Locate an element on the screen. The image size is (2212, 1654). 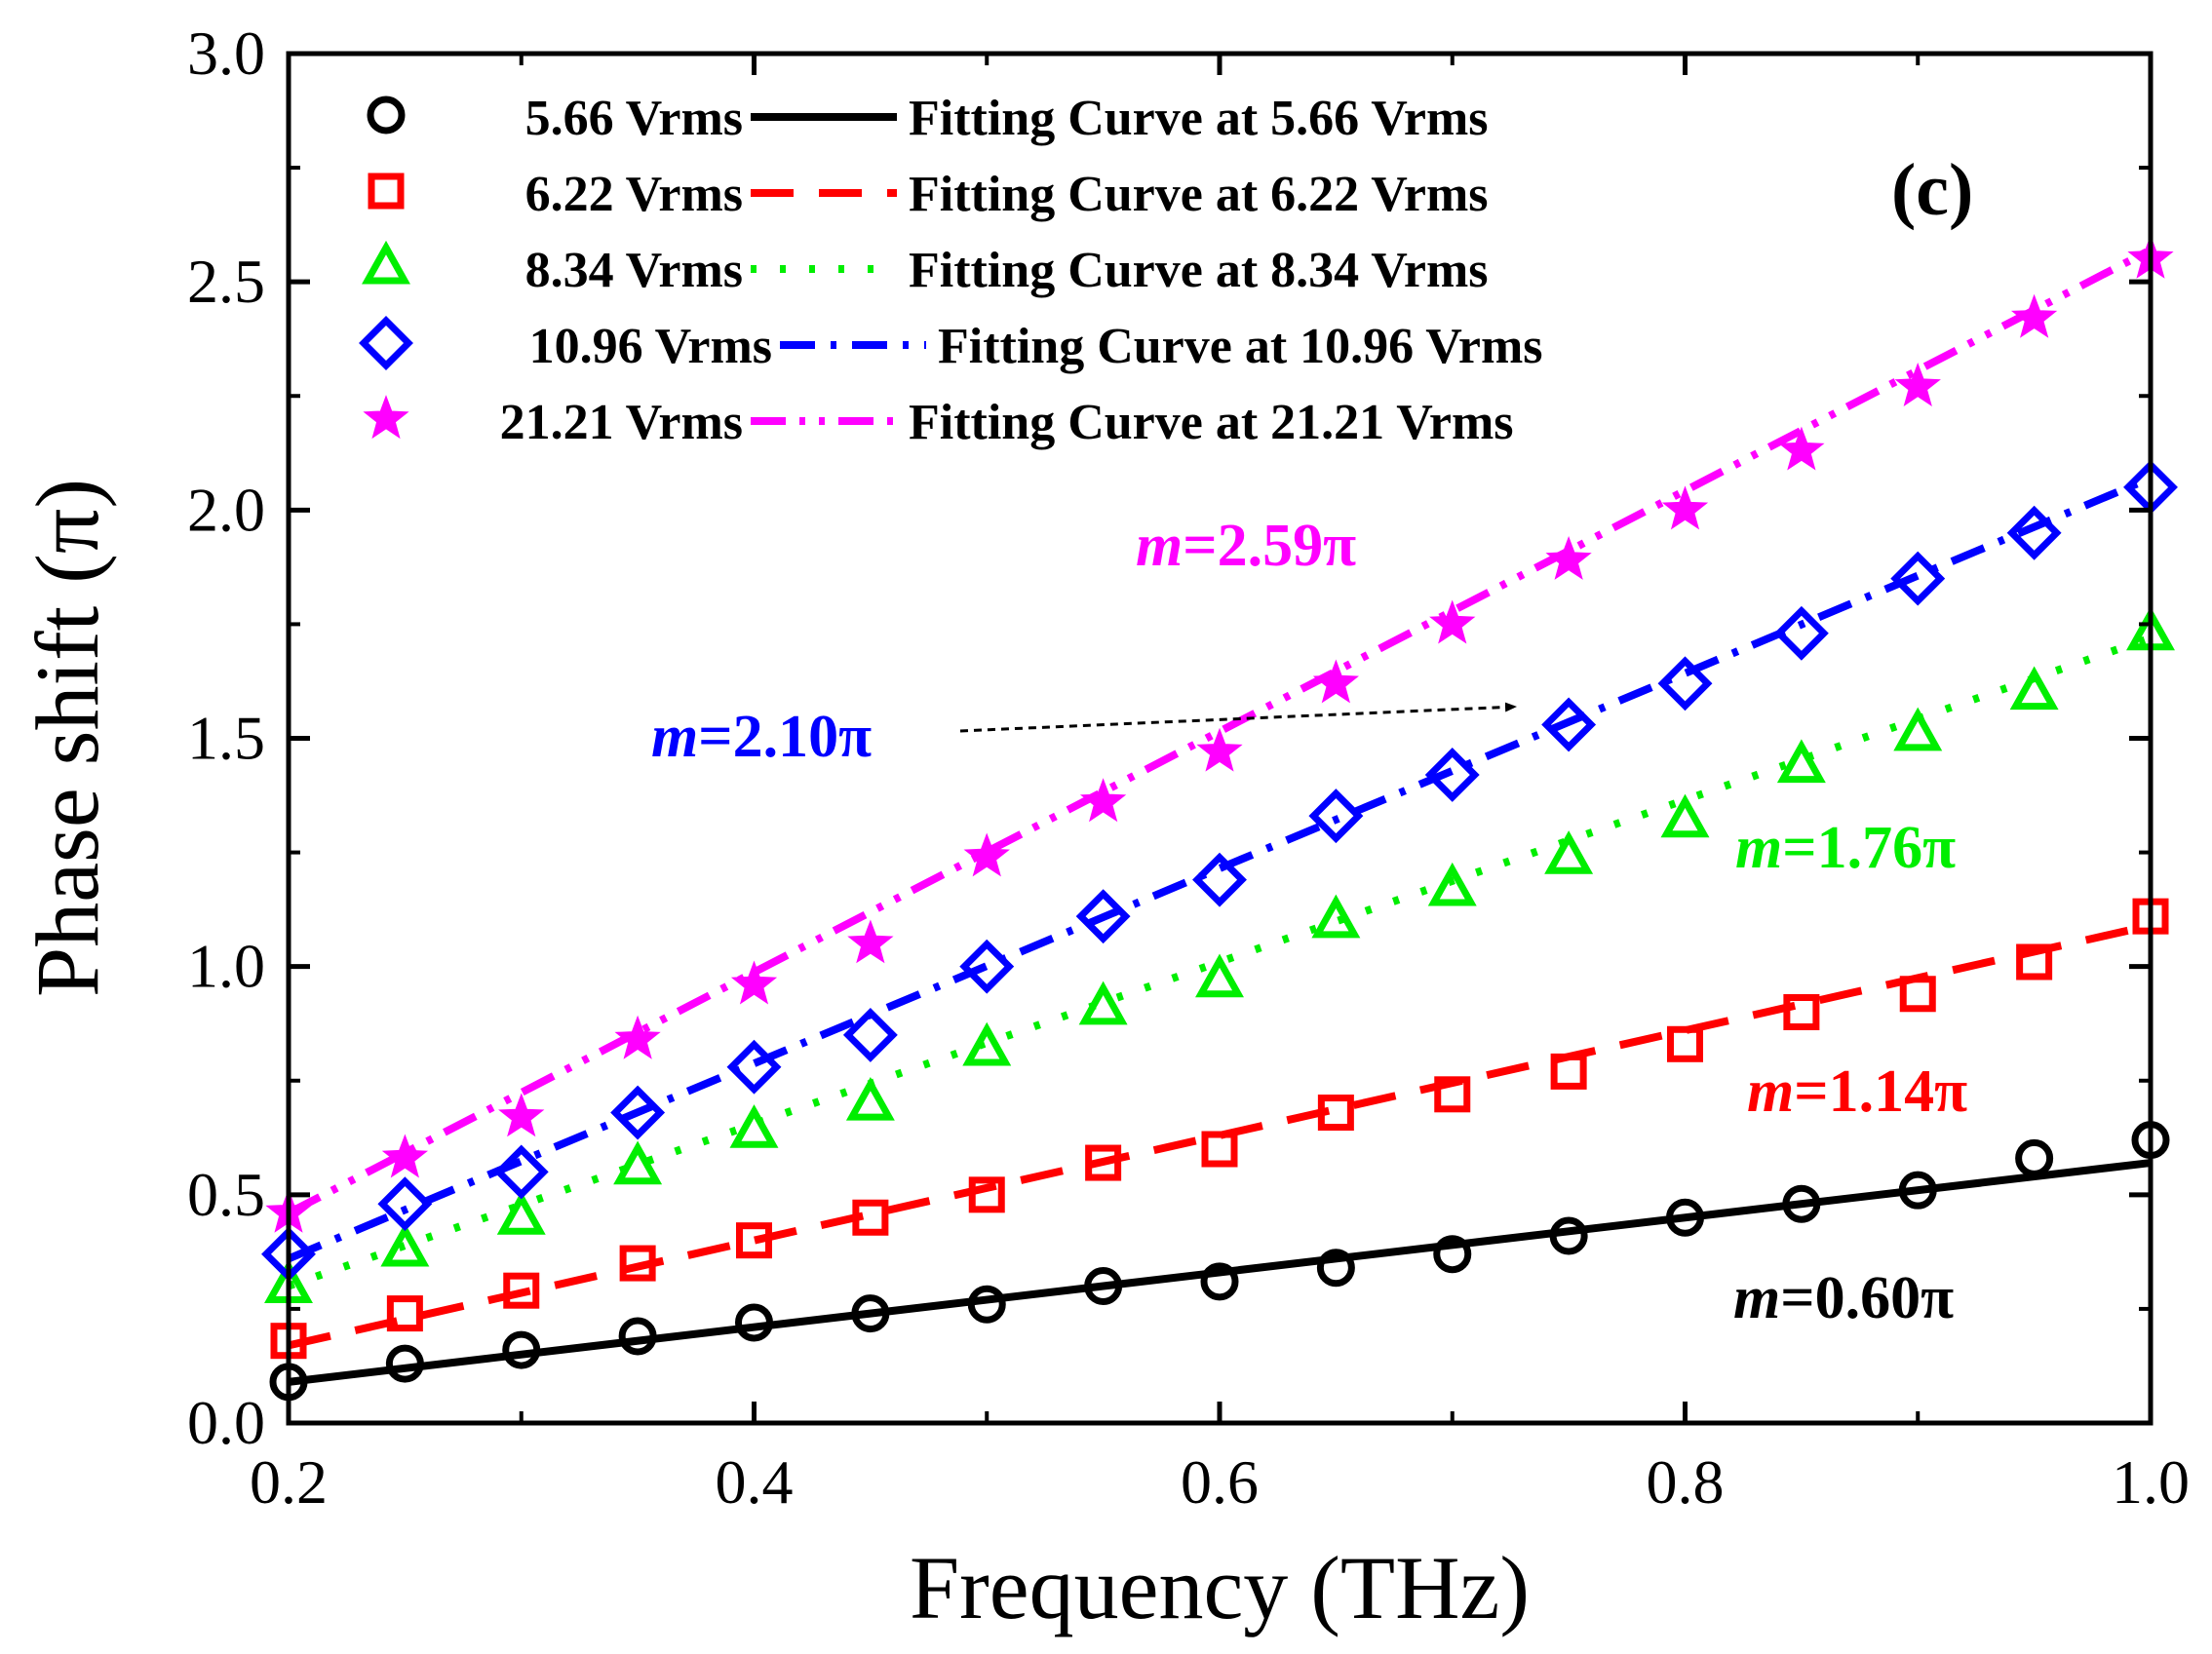
x-tick-labels: 0.2 0.4 0.6 0.8 1.0 is located at coordinates (1220, 1482).